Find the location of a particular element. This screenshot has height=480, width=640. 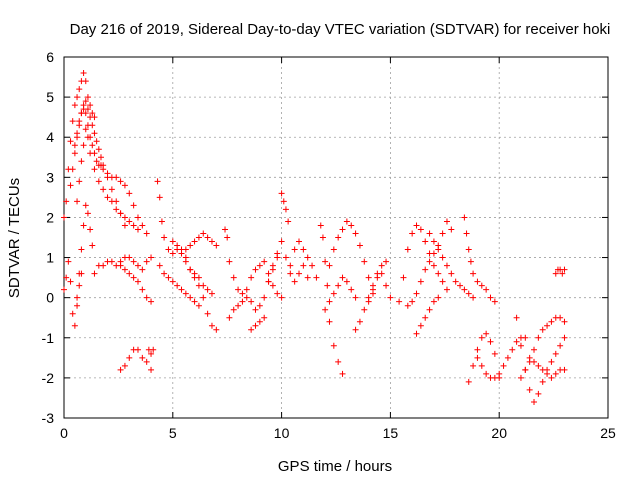

x-tick-label: 5 is located at coordinates (173, 433).